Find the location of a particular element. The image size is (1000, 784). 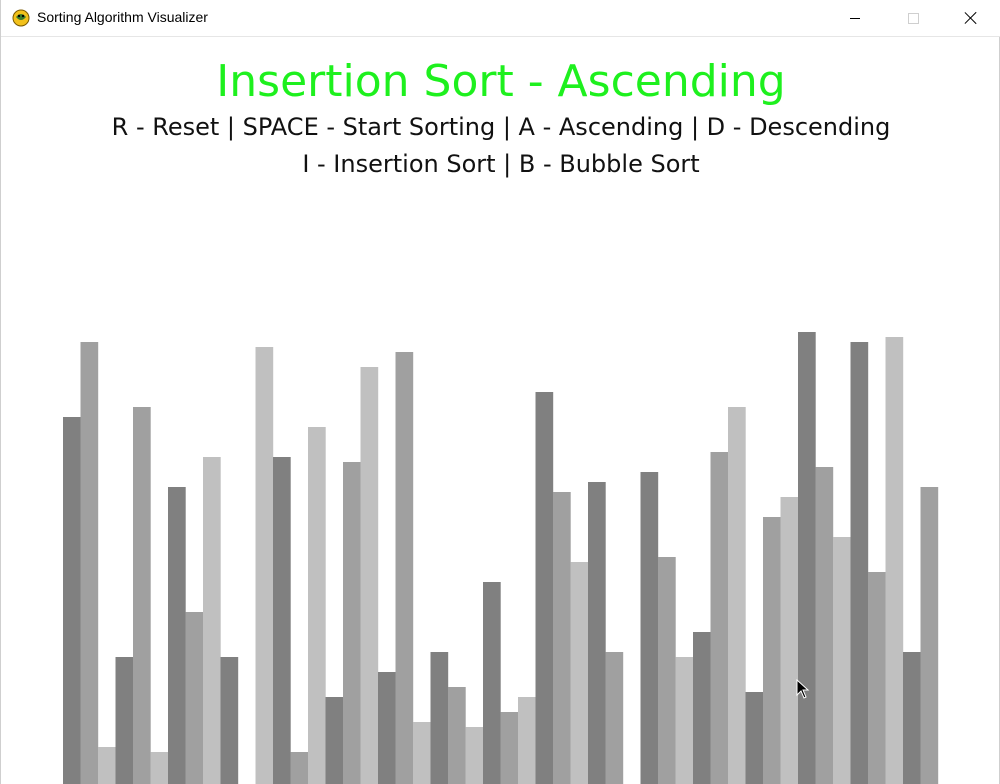

maximize-button is located at coordinates (913, 18).